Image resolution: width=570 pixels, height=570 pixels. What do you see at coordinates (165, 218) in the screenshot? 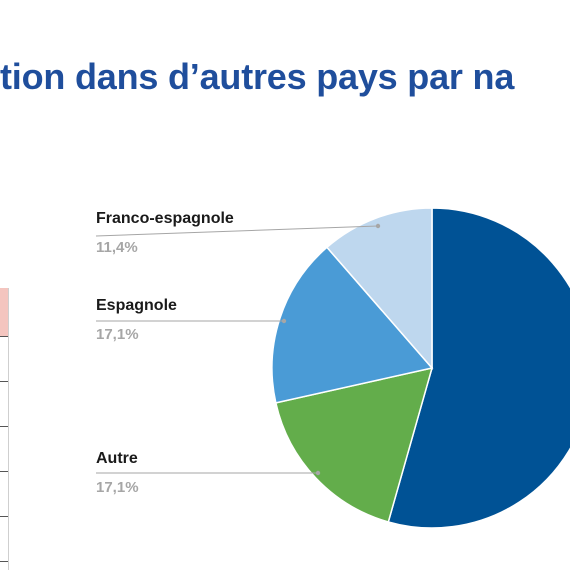
I see `slice-label: Franco-espagnole` at bounding box center [165, 218].